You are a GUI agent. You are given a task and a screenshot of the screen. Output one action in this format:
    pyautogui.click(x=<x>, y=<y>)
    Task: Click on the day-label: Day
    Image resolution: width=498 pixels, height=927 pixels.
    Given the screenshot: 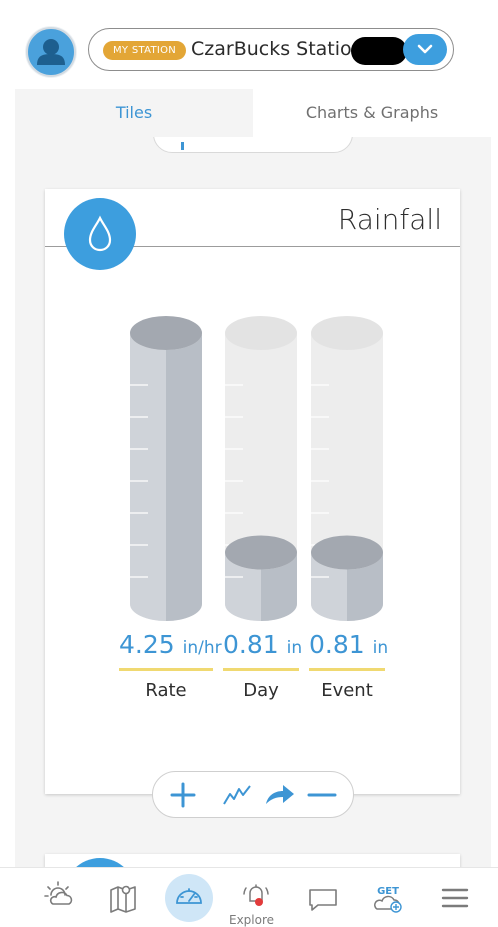 What is the action you would take?
    pyautogui.click(x=261, y=690)
    